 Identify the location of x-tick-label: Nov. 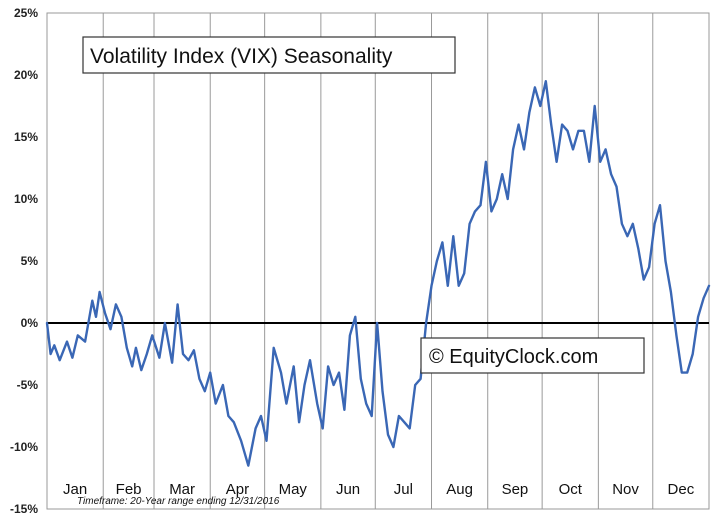
(625, 489).